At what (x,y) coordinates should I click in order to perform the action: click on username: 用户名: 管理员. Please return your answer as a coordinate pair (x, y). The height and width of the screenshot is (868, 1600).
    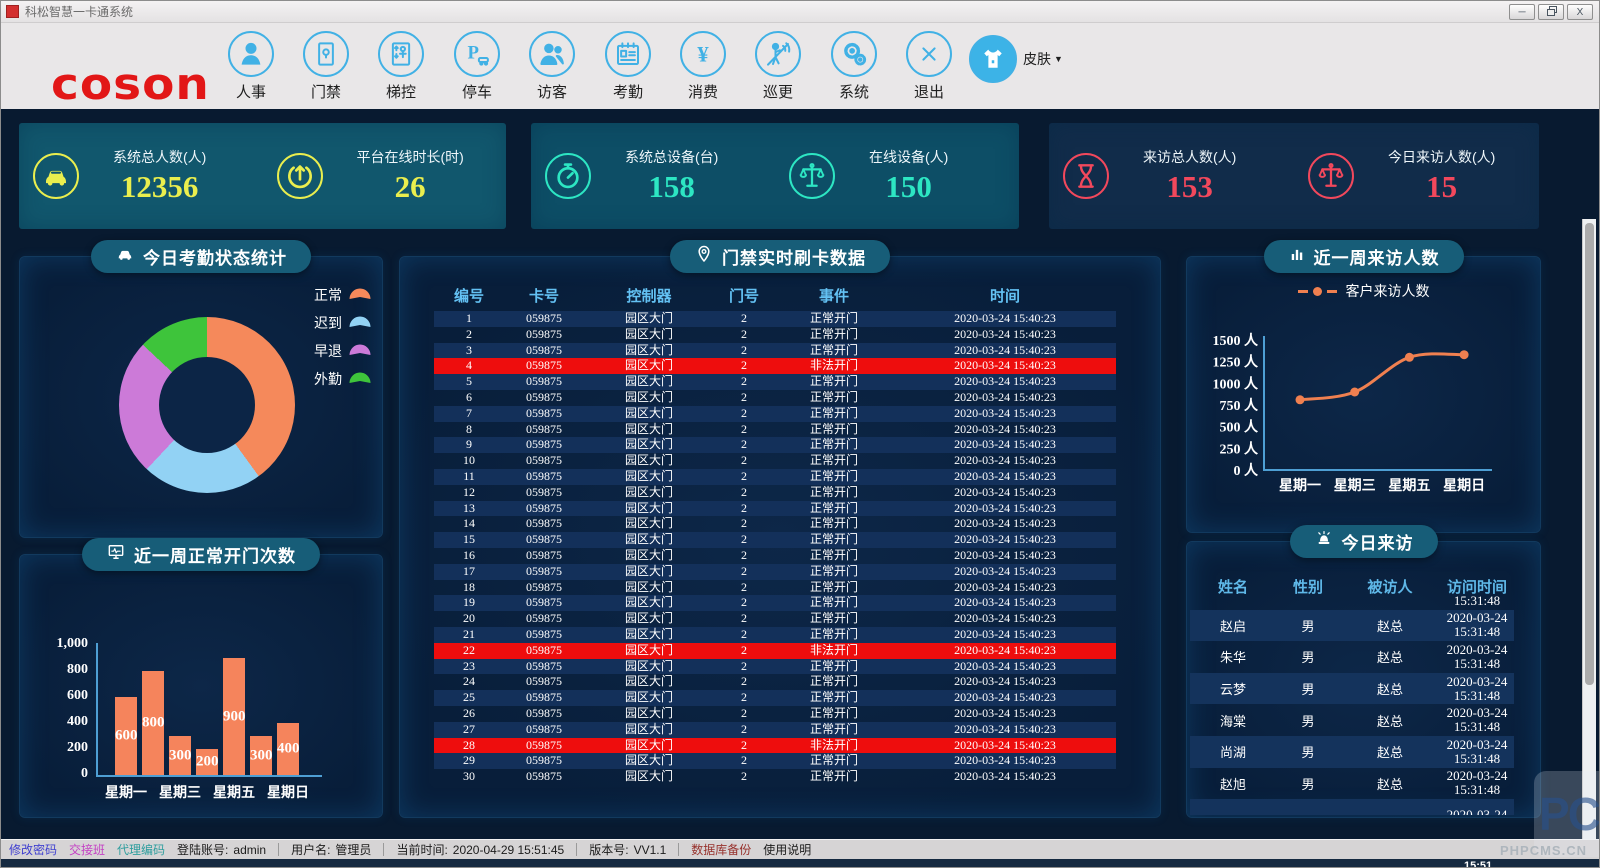
    Looking at the image, I should click on (331, 850).